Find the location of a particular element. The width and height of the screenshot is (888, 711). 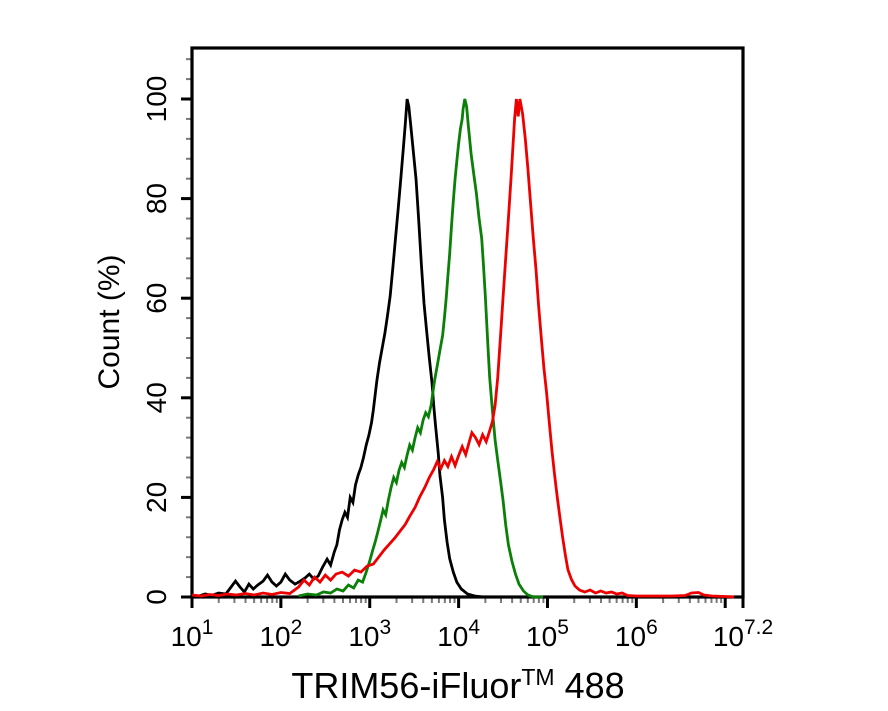

x-tick-label: 10⁵ is located at coordinates (547, 634).